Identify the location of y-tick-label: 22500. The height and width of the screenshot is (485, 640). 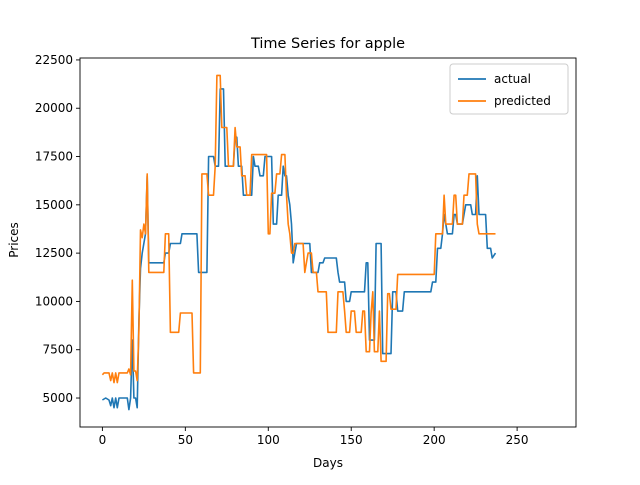
(54, 60).